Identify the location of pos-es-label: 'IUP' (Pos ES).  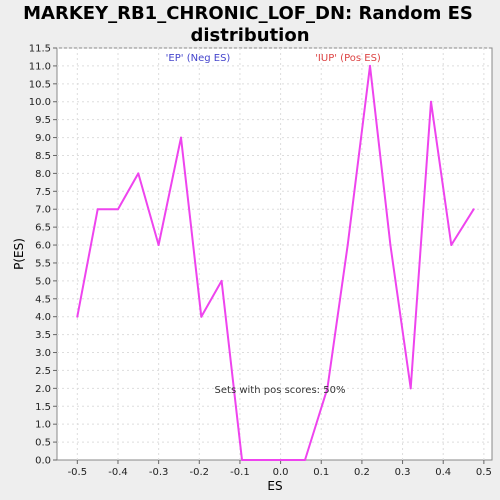
(348, 58).